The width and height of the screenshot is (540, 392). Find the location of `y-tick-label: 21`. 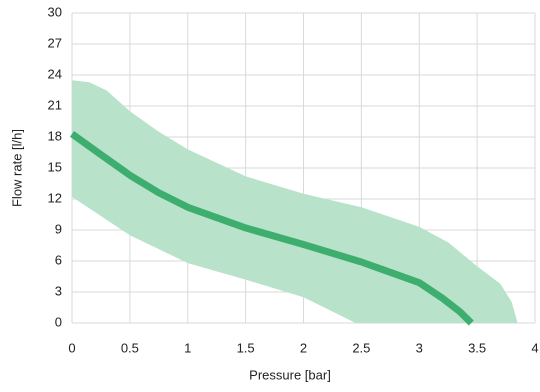

y-tick-label: 21 is located at coordinates (55, 104).